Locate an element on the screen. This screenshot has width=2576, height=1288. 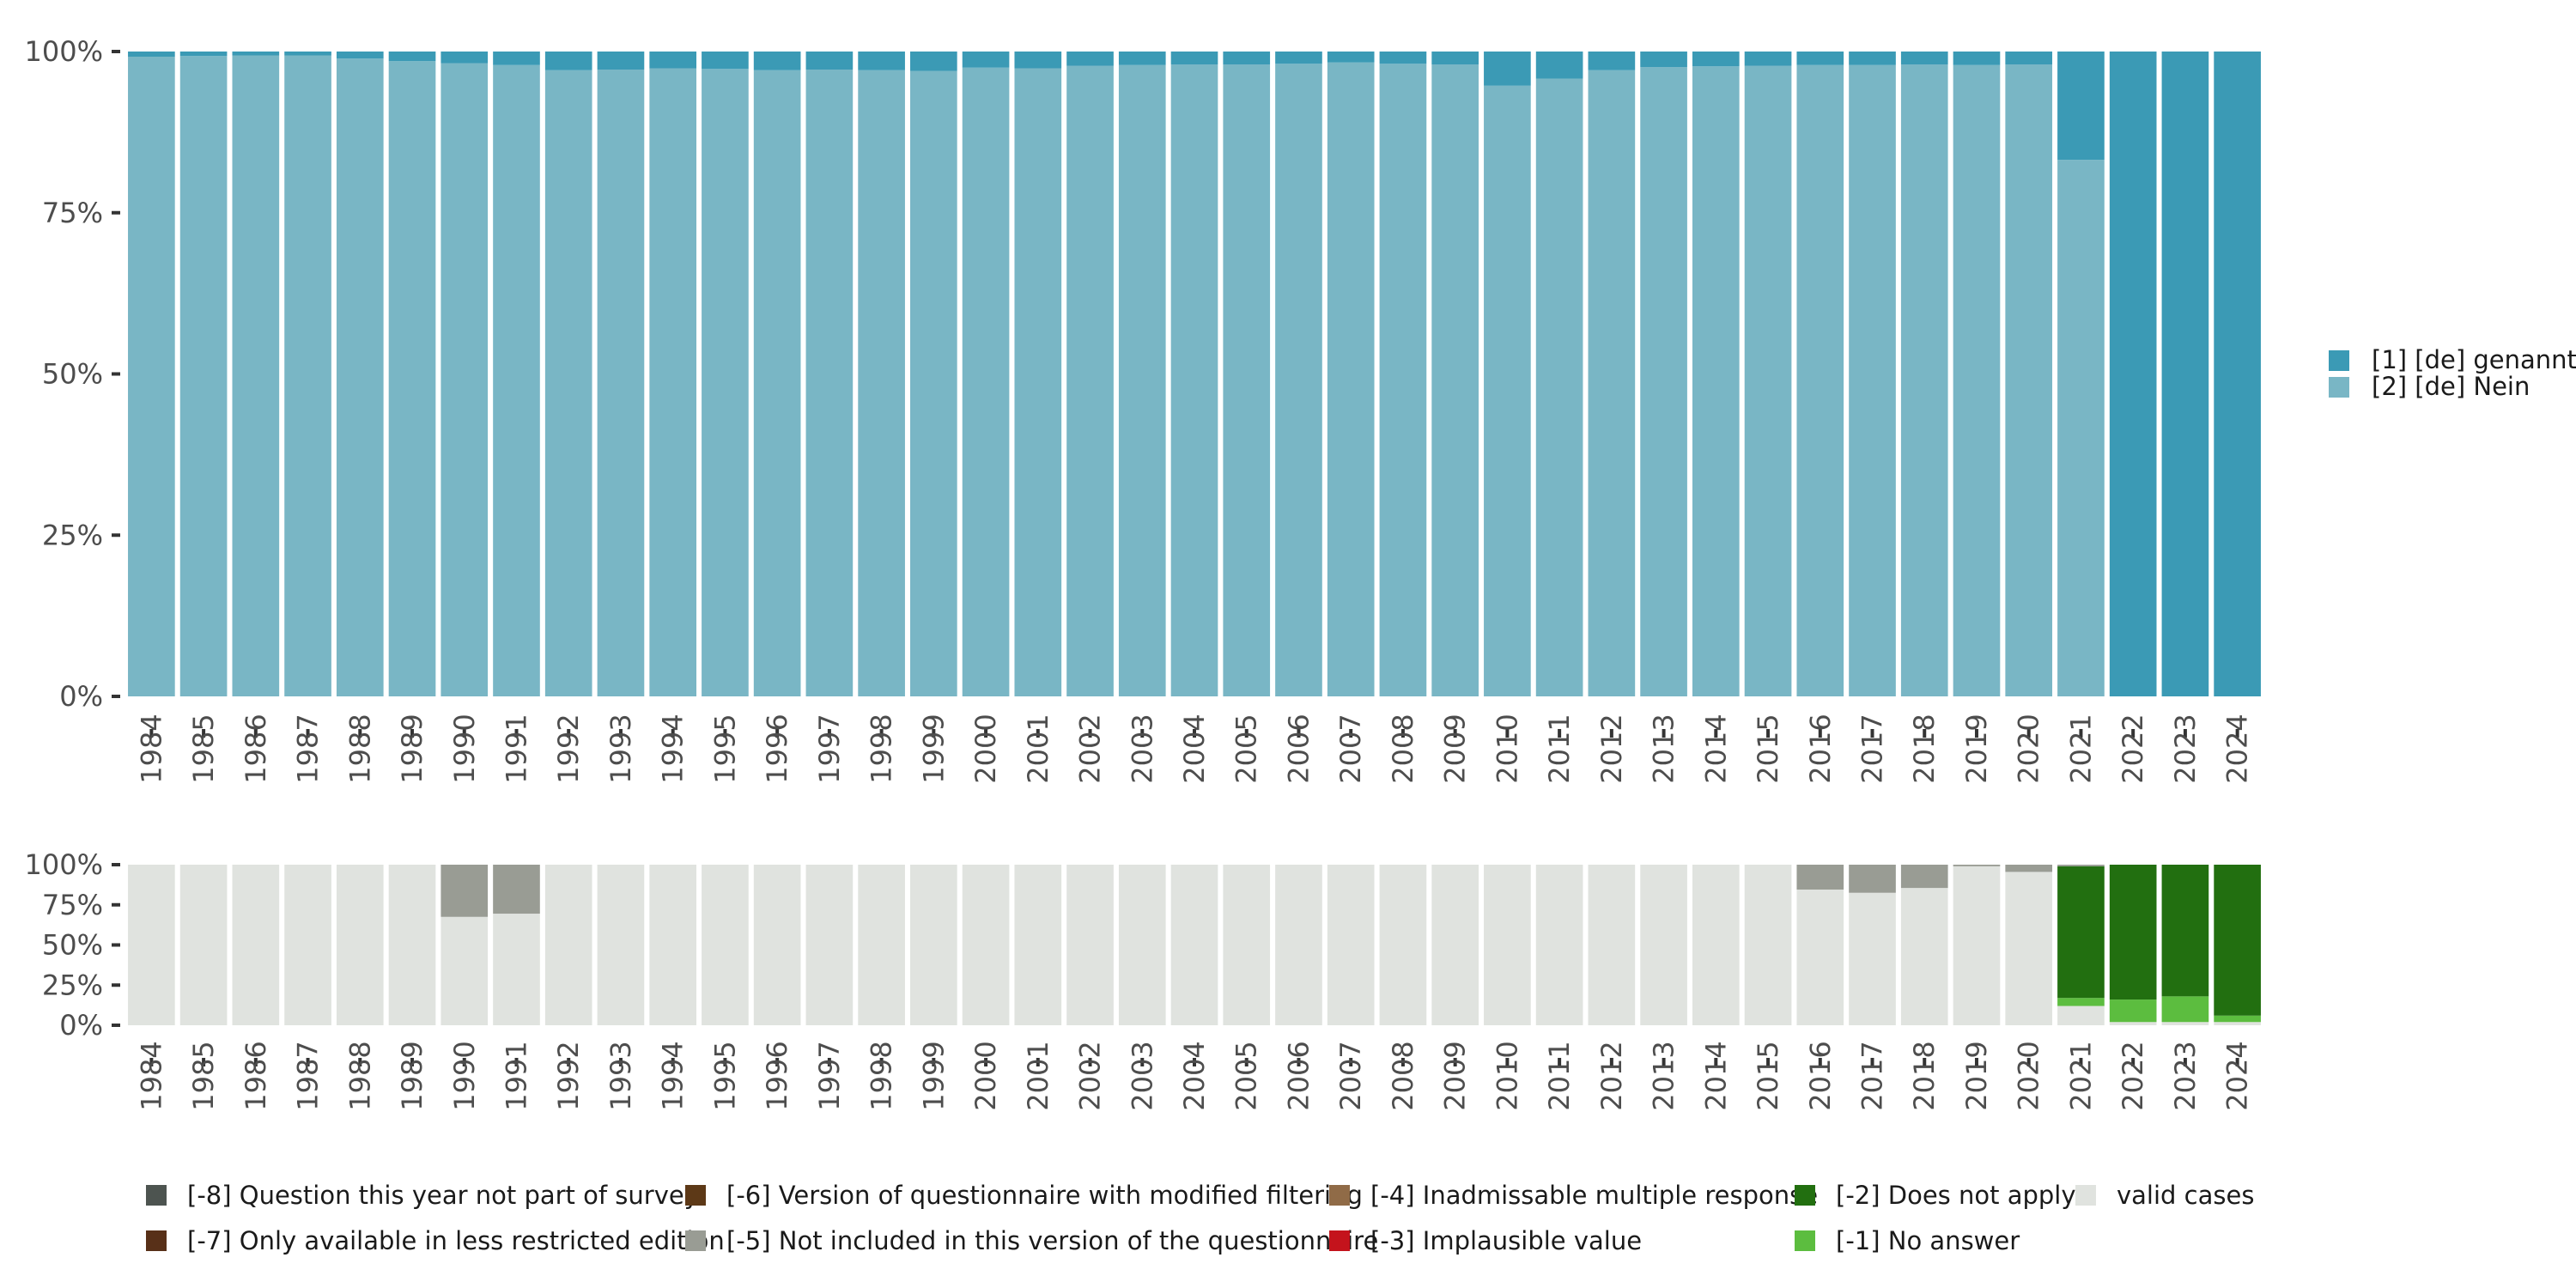
x-tick-label: 1985 is located at coordinates (203, 1075).